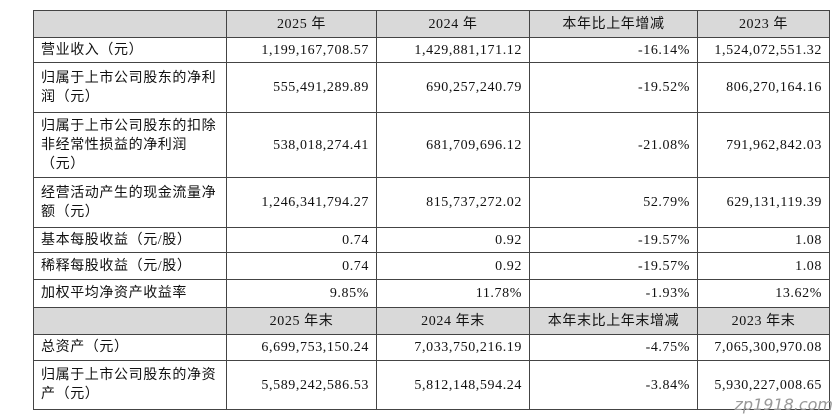 The image size is (839, 416). Describe the element at coordinates (130, 87) in the screenshot. I see `row-label: 归属于上市公司股东的净利 润（元）` at that location.